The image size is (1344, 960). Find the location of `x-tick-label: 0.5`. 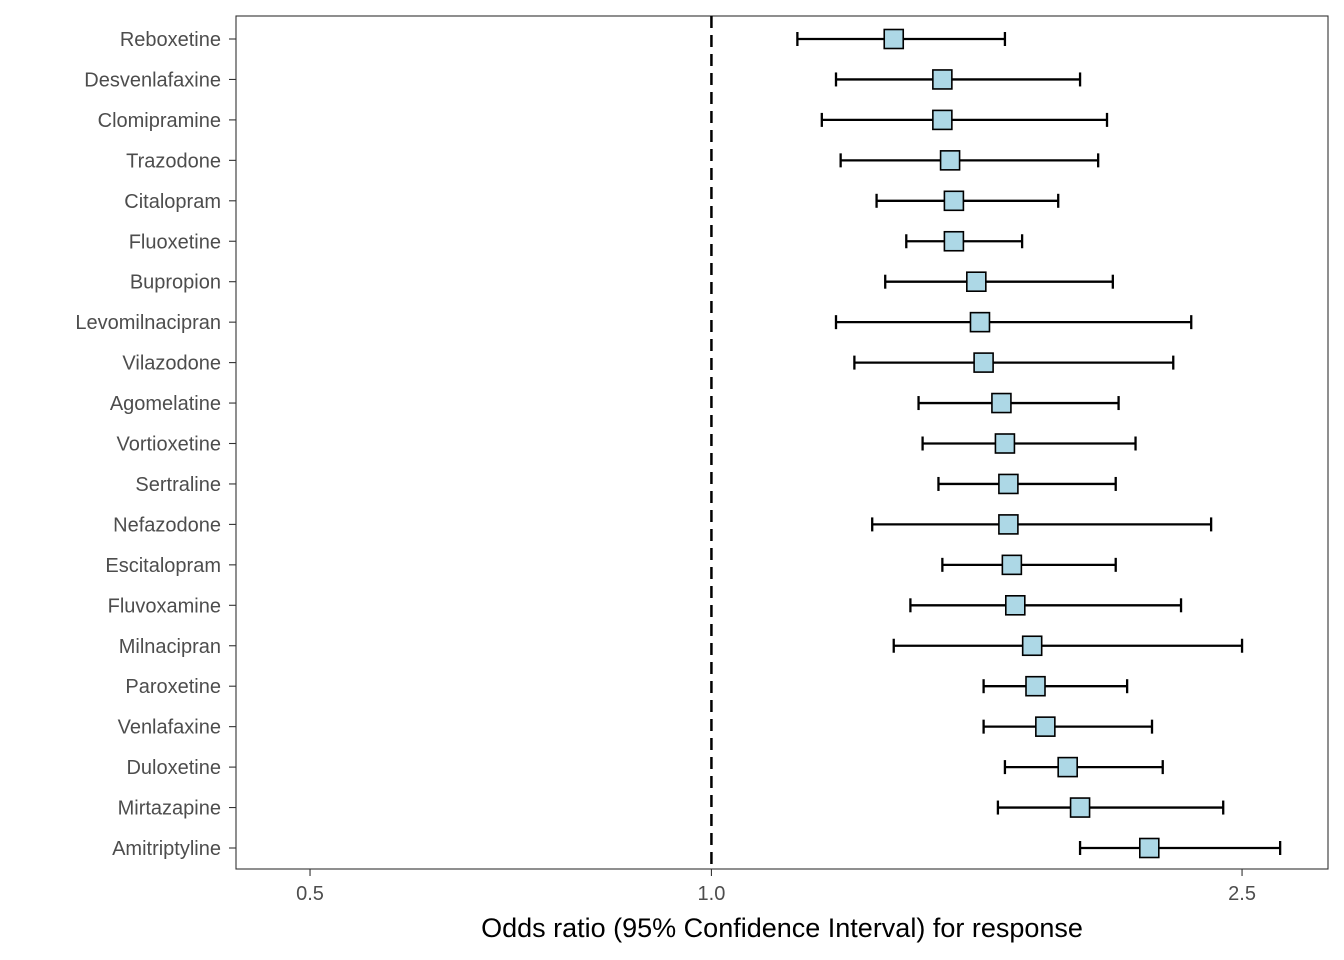

x-tick-label: 0.5 is located at coordinates (310, 894).